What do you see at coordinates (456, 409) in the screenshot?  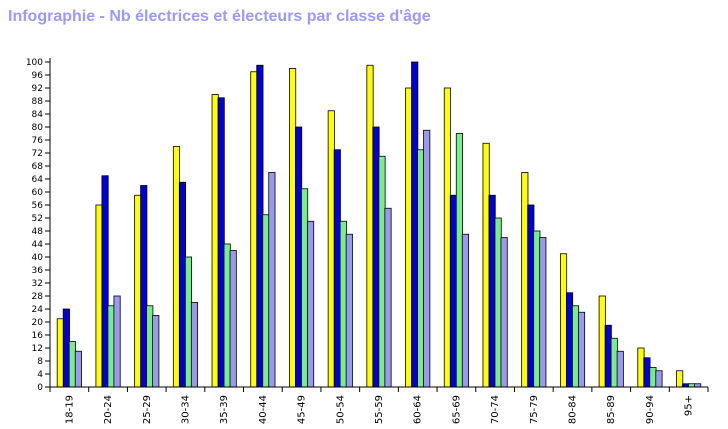 I see `x-category-label: 65-69` at bounding box center [456, 409].